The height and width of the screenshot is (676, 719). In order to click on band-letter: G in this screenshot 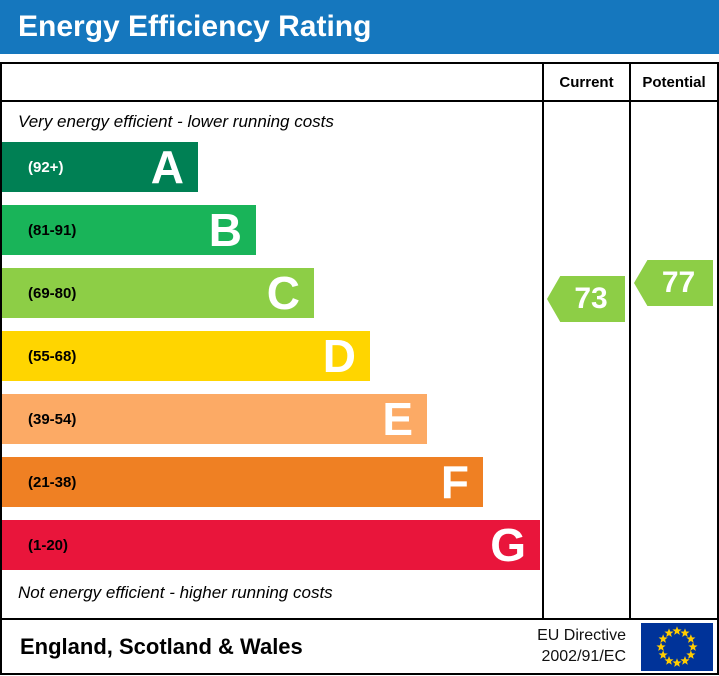, I will do `click(508, 545)`.